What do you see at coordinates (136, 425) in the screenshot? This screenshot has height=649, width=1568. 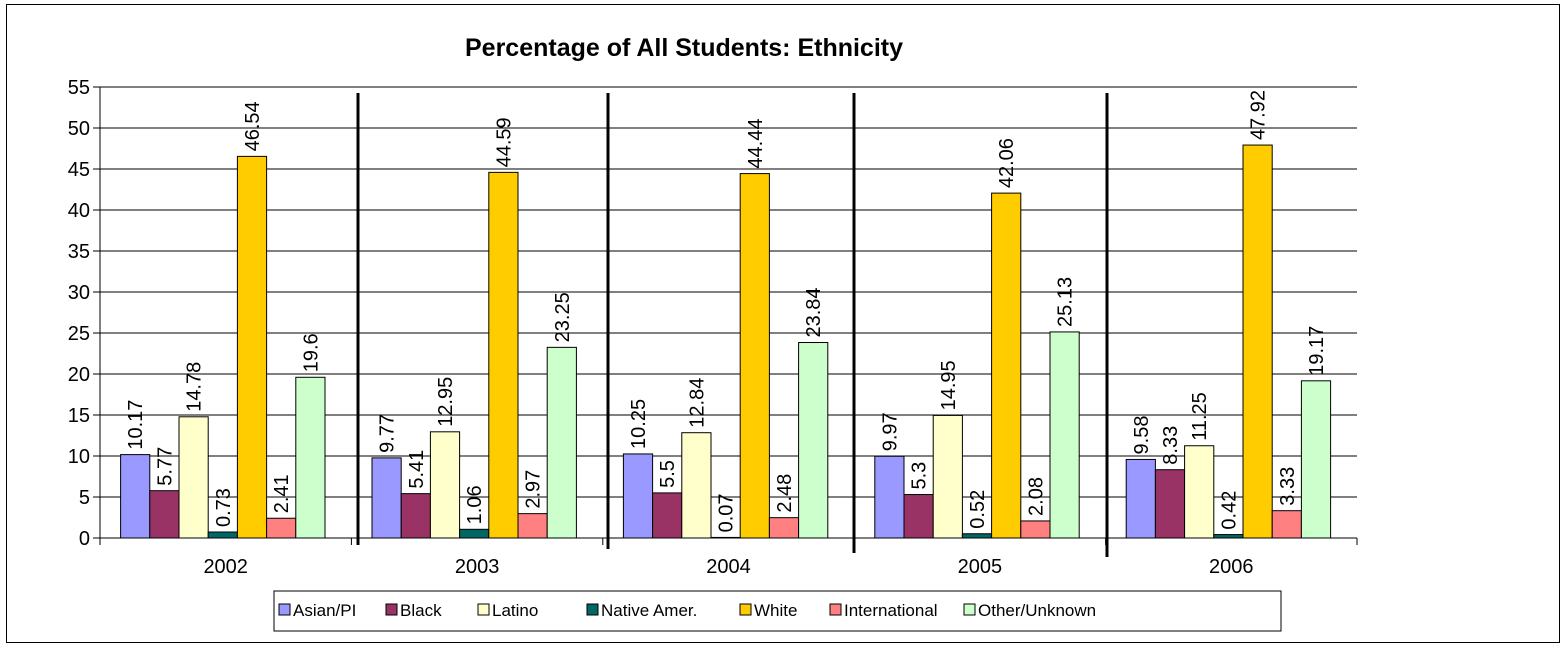 I see `data-label: 10.17` at bounding box center [136, 425].